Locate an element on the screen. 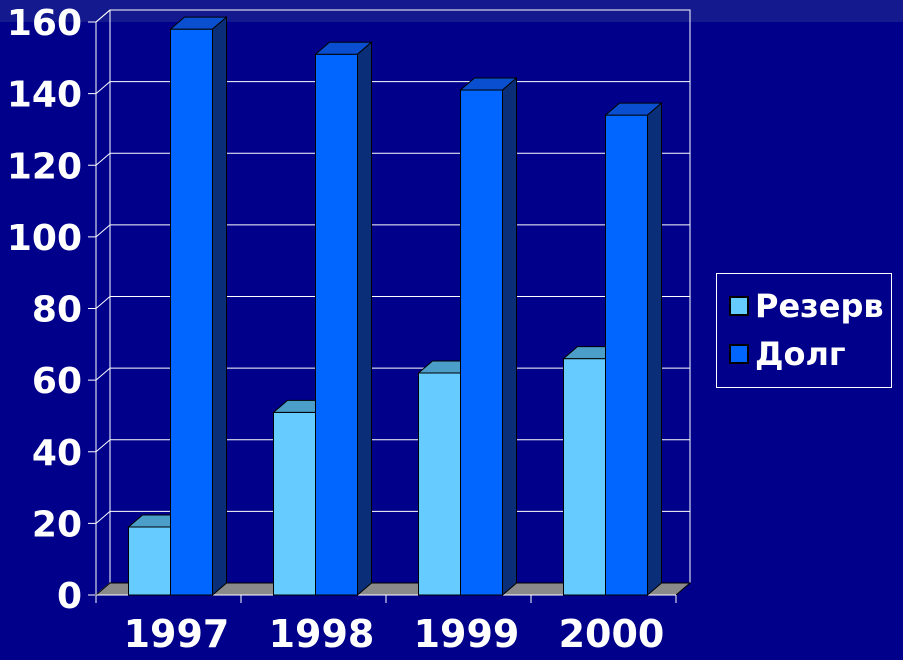 The width and height of the screenshot is (903, 660). legend-item-reserve: Резерв is located at coordinates (806, 306).